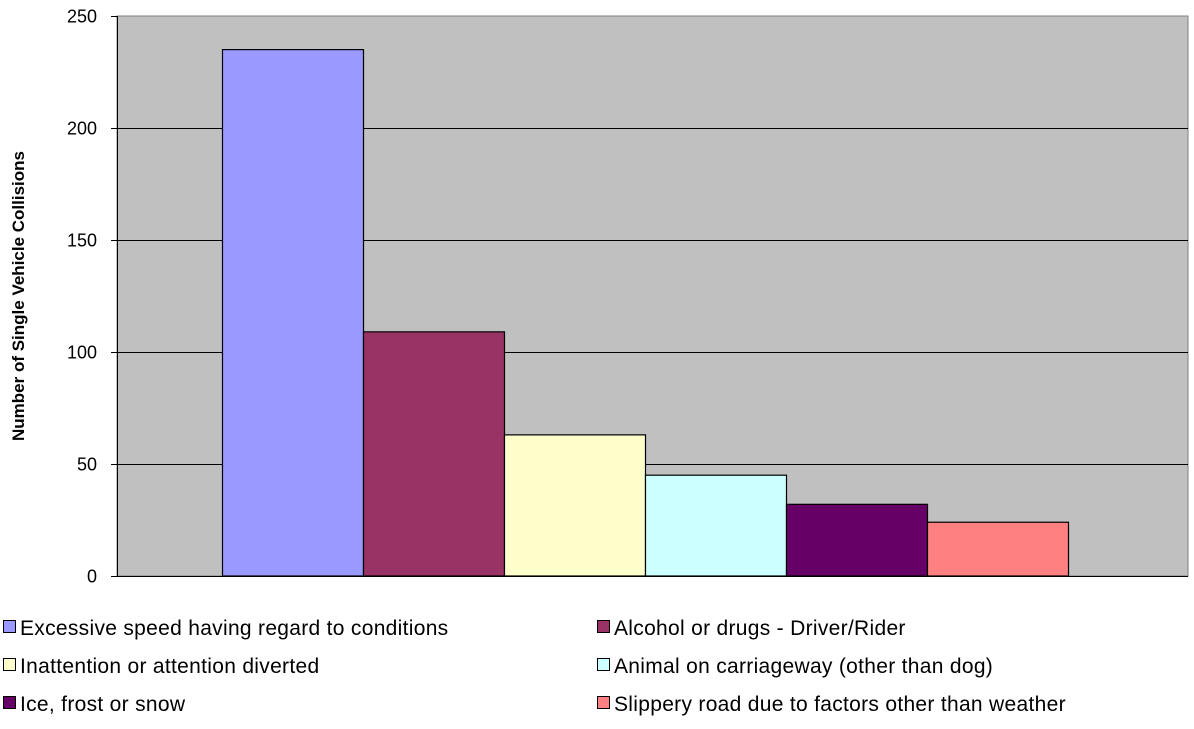  I want to click on y-tick-label: 150, so click(82, 241).